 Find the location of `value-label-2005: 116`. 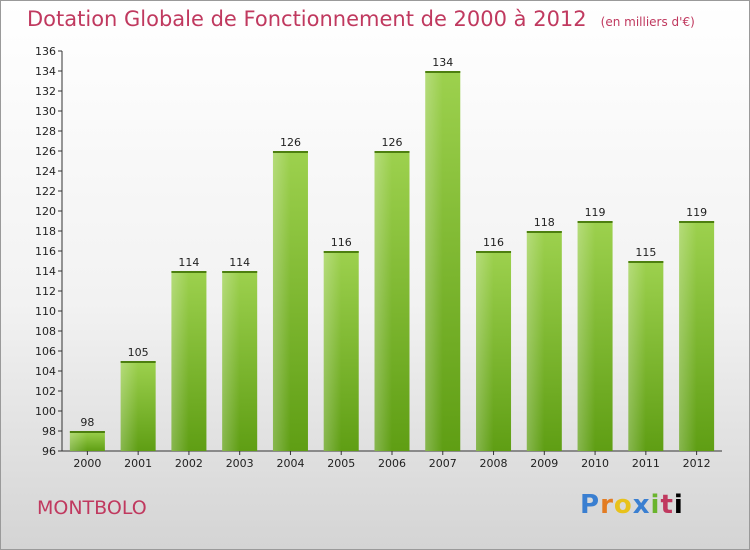

value-label-2005: 116 is located at coordinates (341, 242).